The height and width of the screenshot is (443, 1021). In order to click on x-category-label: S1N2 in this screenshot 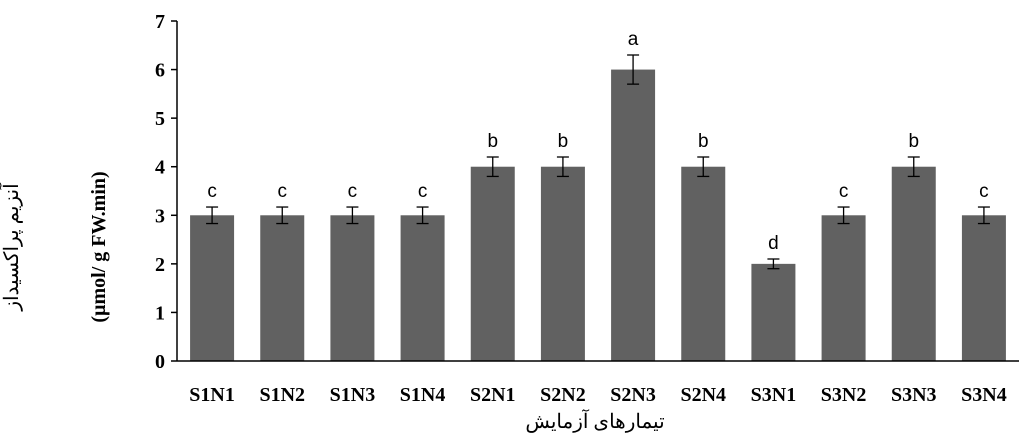, I will do `click(282, 395)`.